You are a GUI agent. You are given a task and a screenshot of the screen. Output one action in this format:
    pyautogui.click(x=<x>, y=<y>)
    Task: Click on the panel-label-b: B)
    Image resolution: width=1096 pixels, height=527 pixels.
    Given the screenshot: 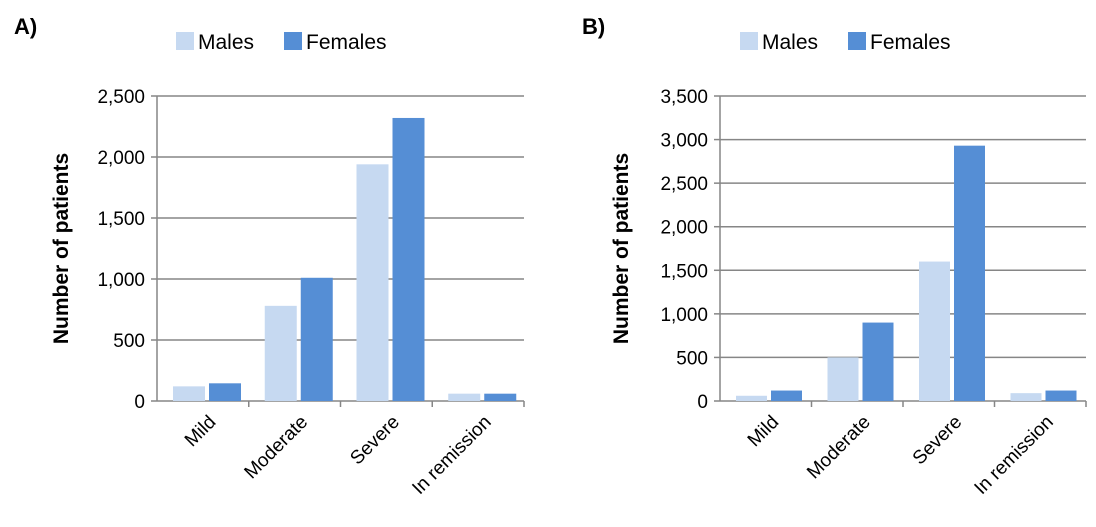 What is the action you would take?
    pyautogui.click(x=594, y=26)
    